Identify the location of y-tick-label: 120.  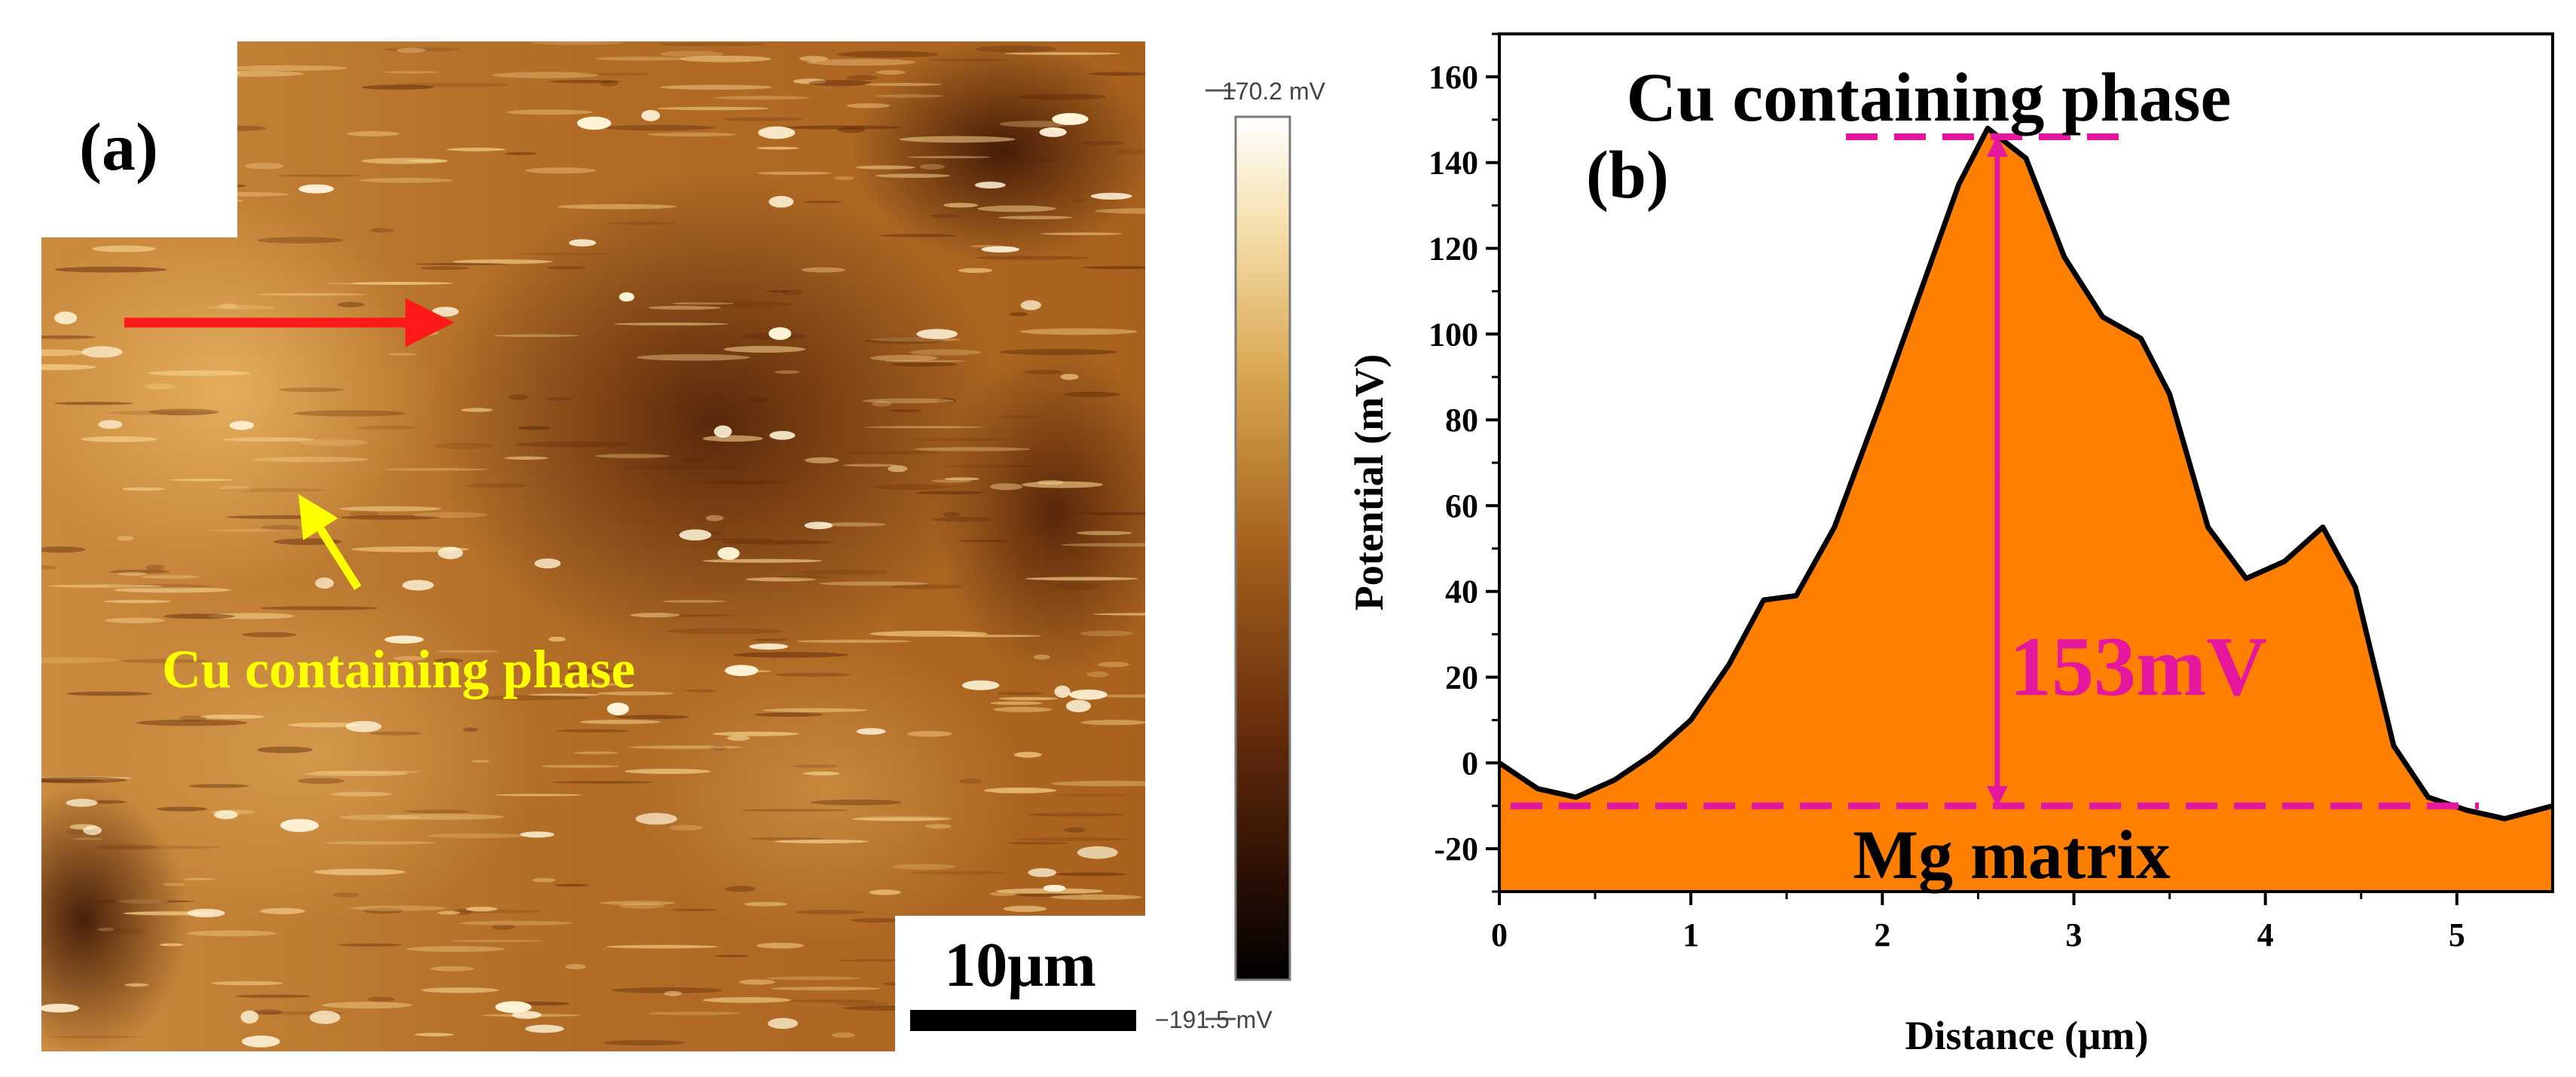
(1453, 250).